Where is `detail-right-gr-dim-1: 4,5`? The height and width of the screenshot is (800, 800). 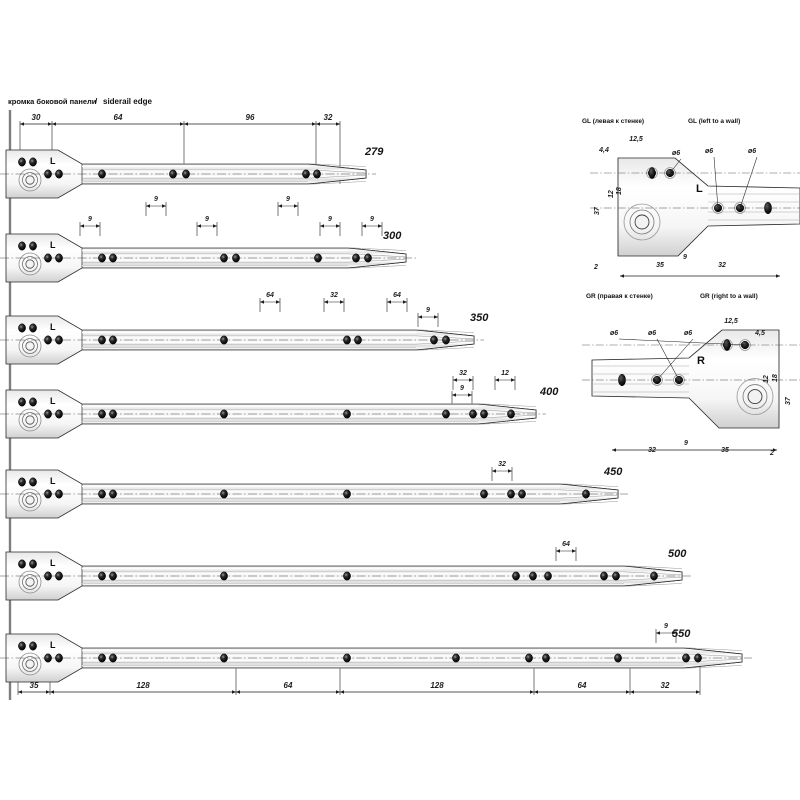
detail-right-gr-dim-1: 4,5 is located at coordinates (760, 333).